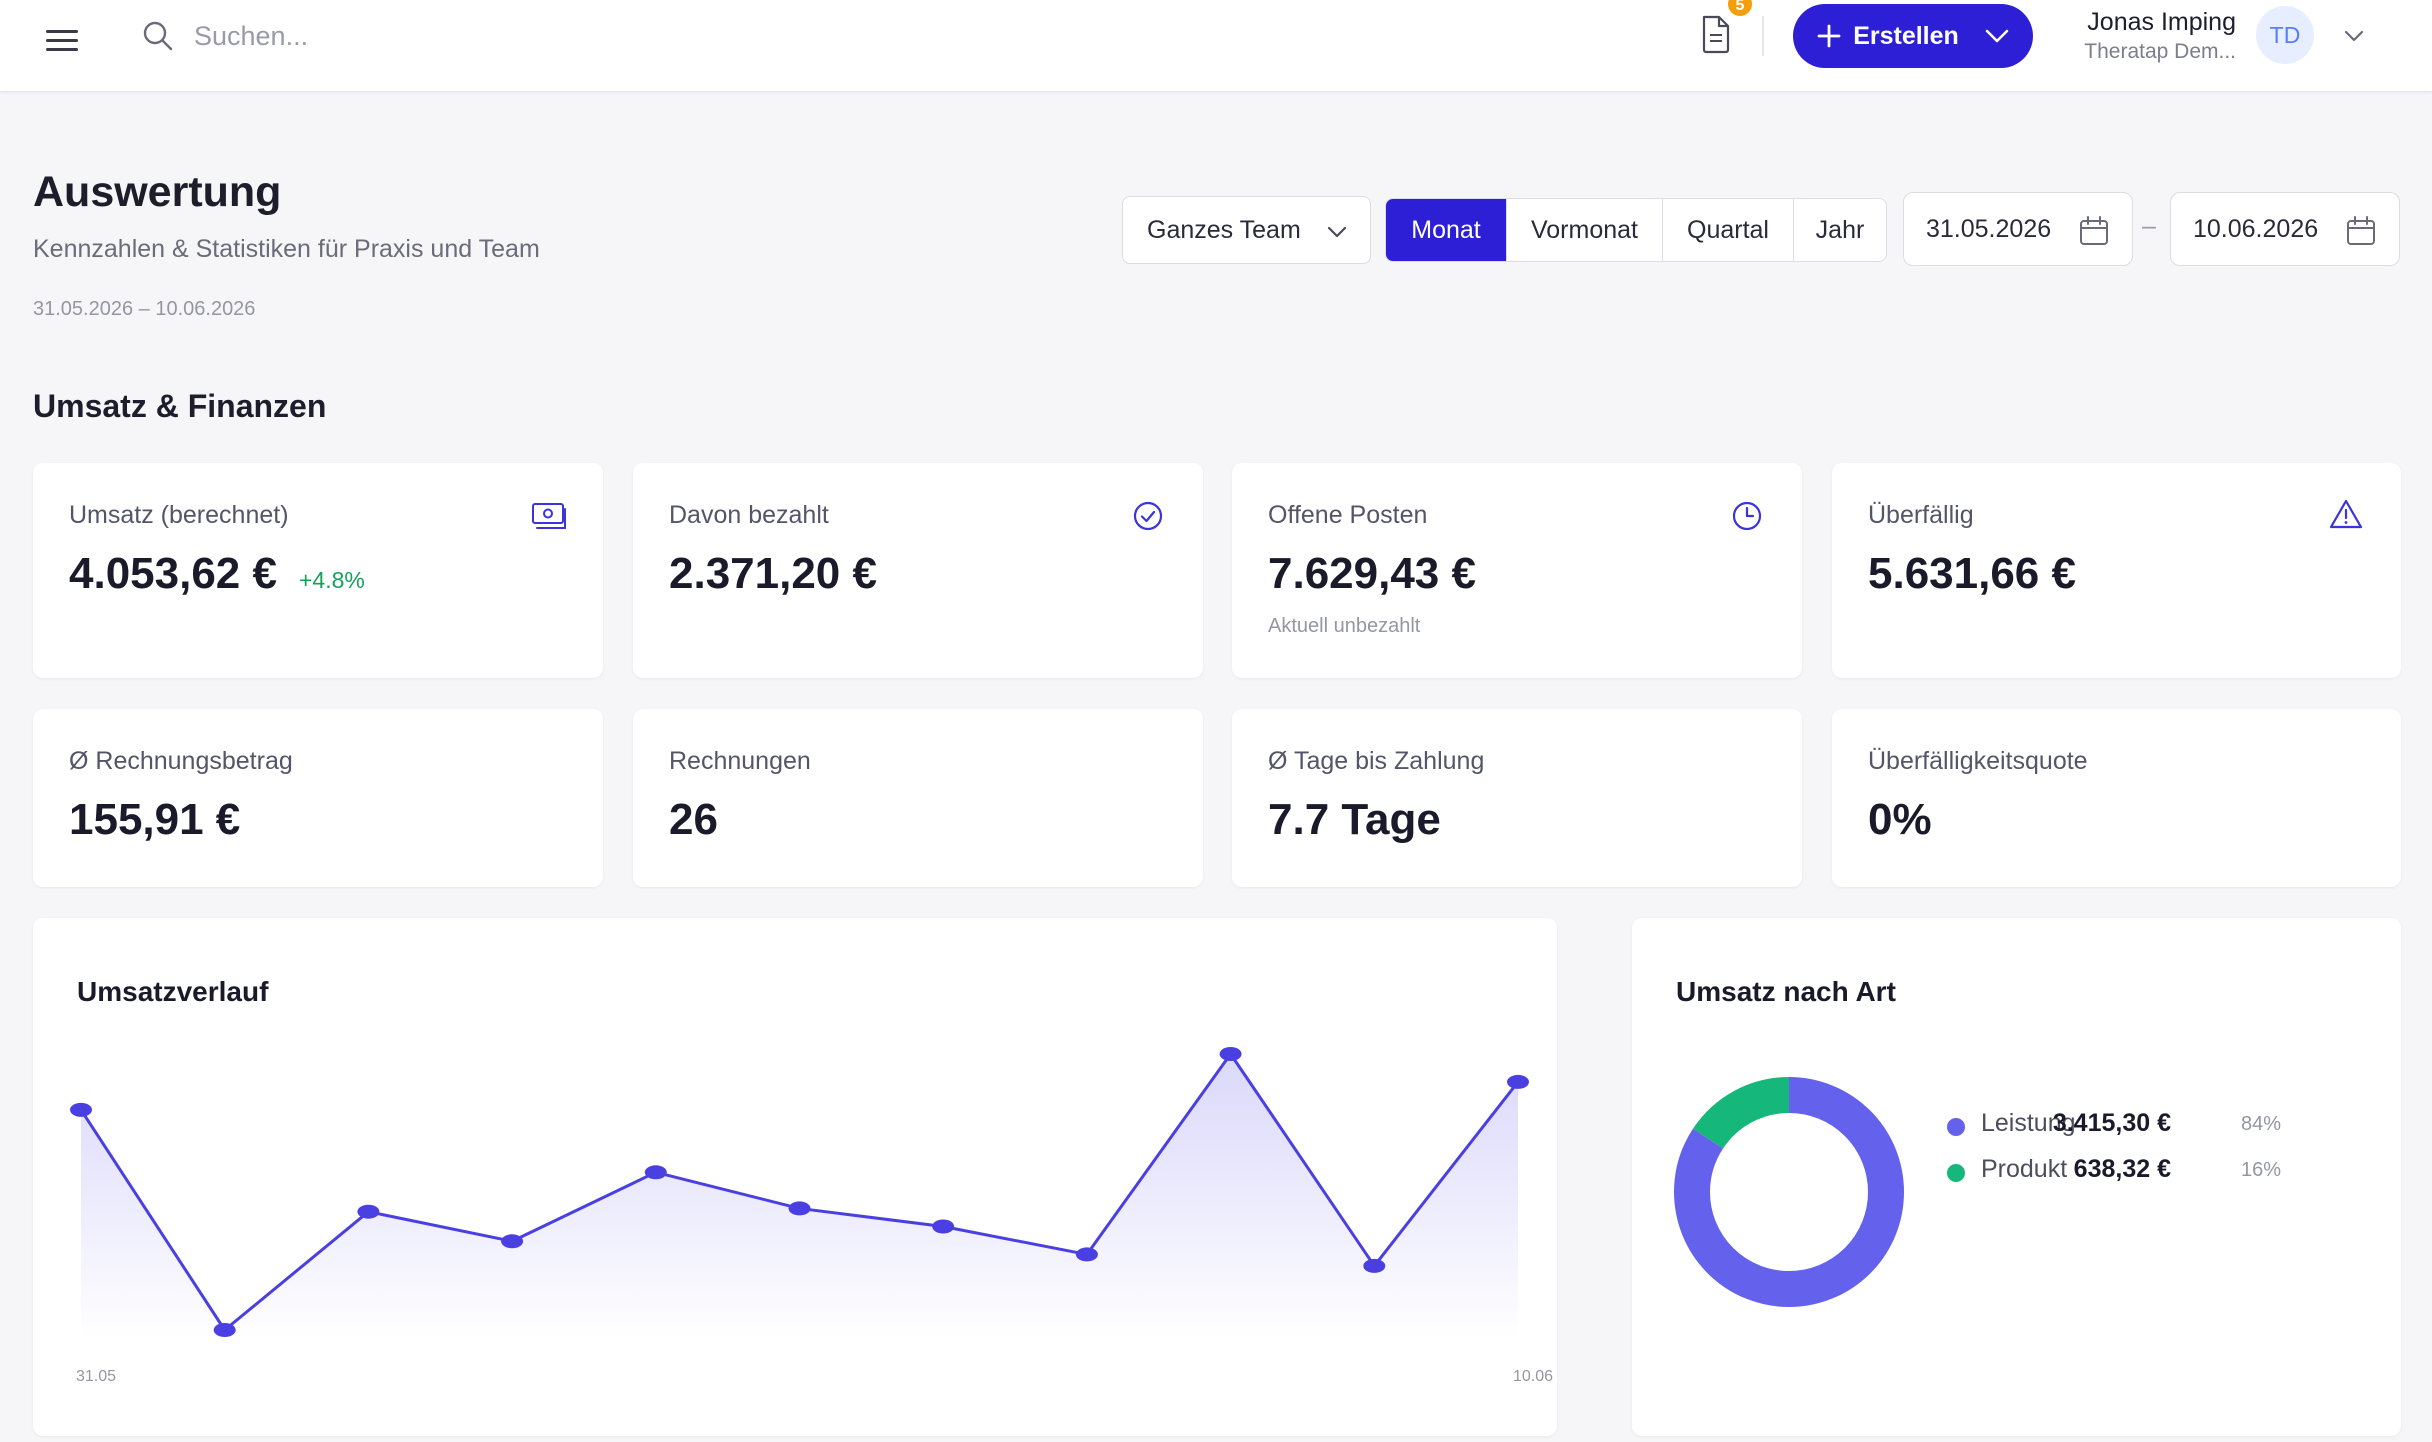  Describe the element at coordinates (1148, 516) in the screenshot. I see `check-circle-icon` at that location.